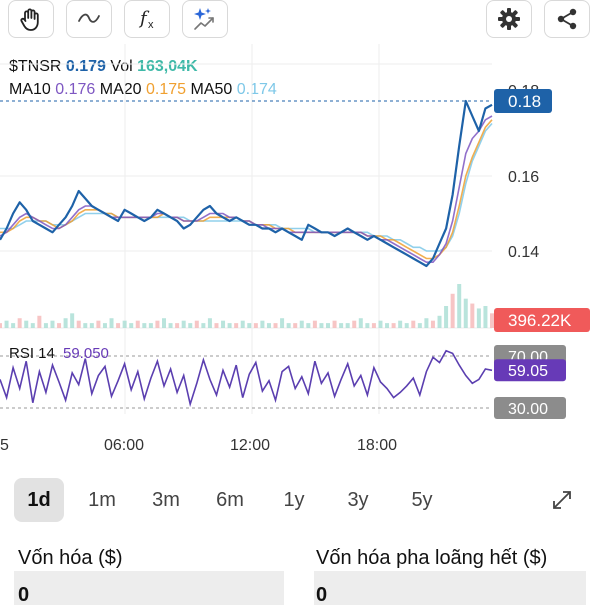  Describe the element at coordinates (358, 500) in the screenshot. I see `timeframe-3y: 3y` at that location.